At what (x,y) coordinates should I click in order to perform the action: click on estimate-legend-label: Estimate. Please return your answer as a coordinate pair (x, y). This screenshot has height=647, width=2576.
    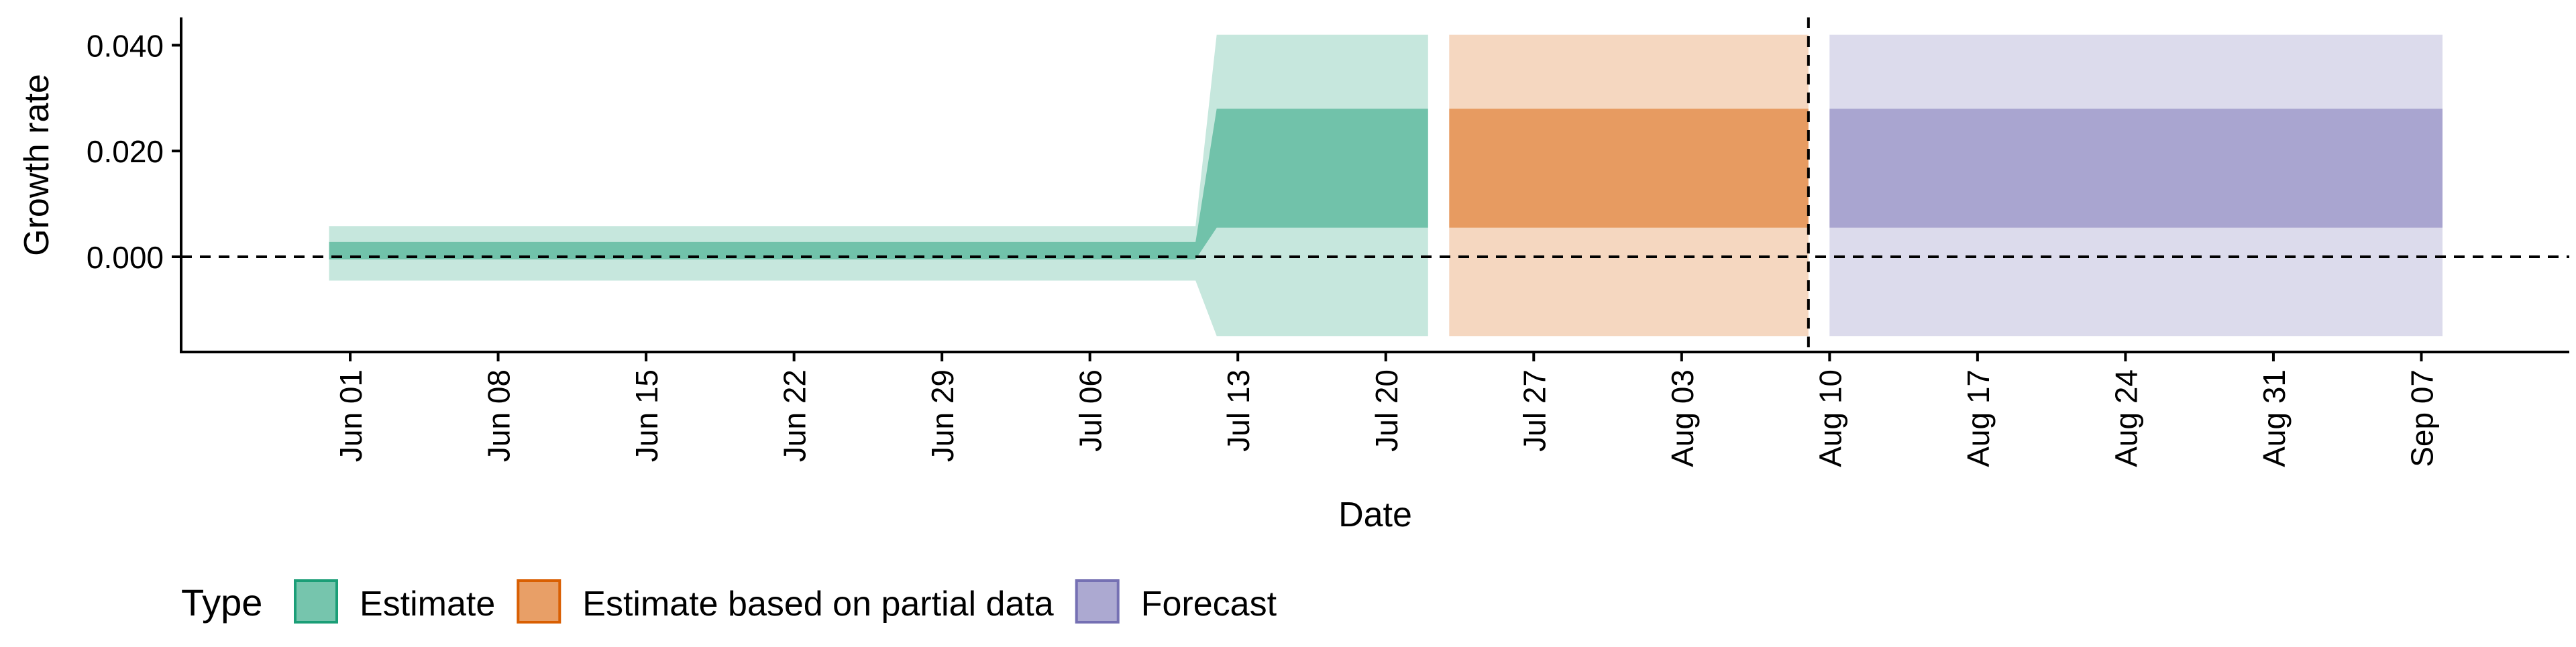
    Looking at the image, I should click on (427, 604).